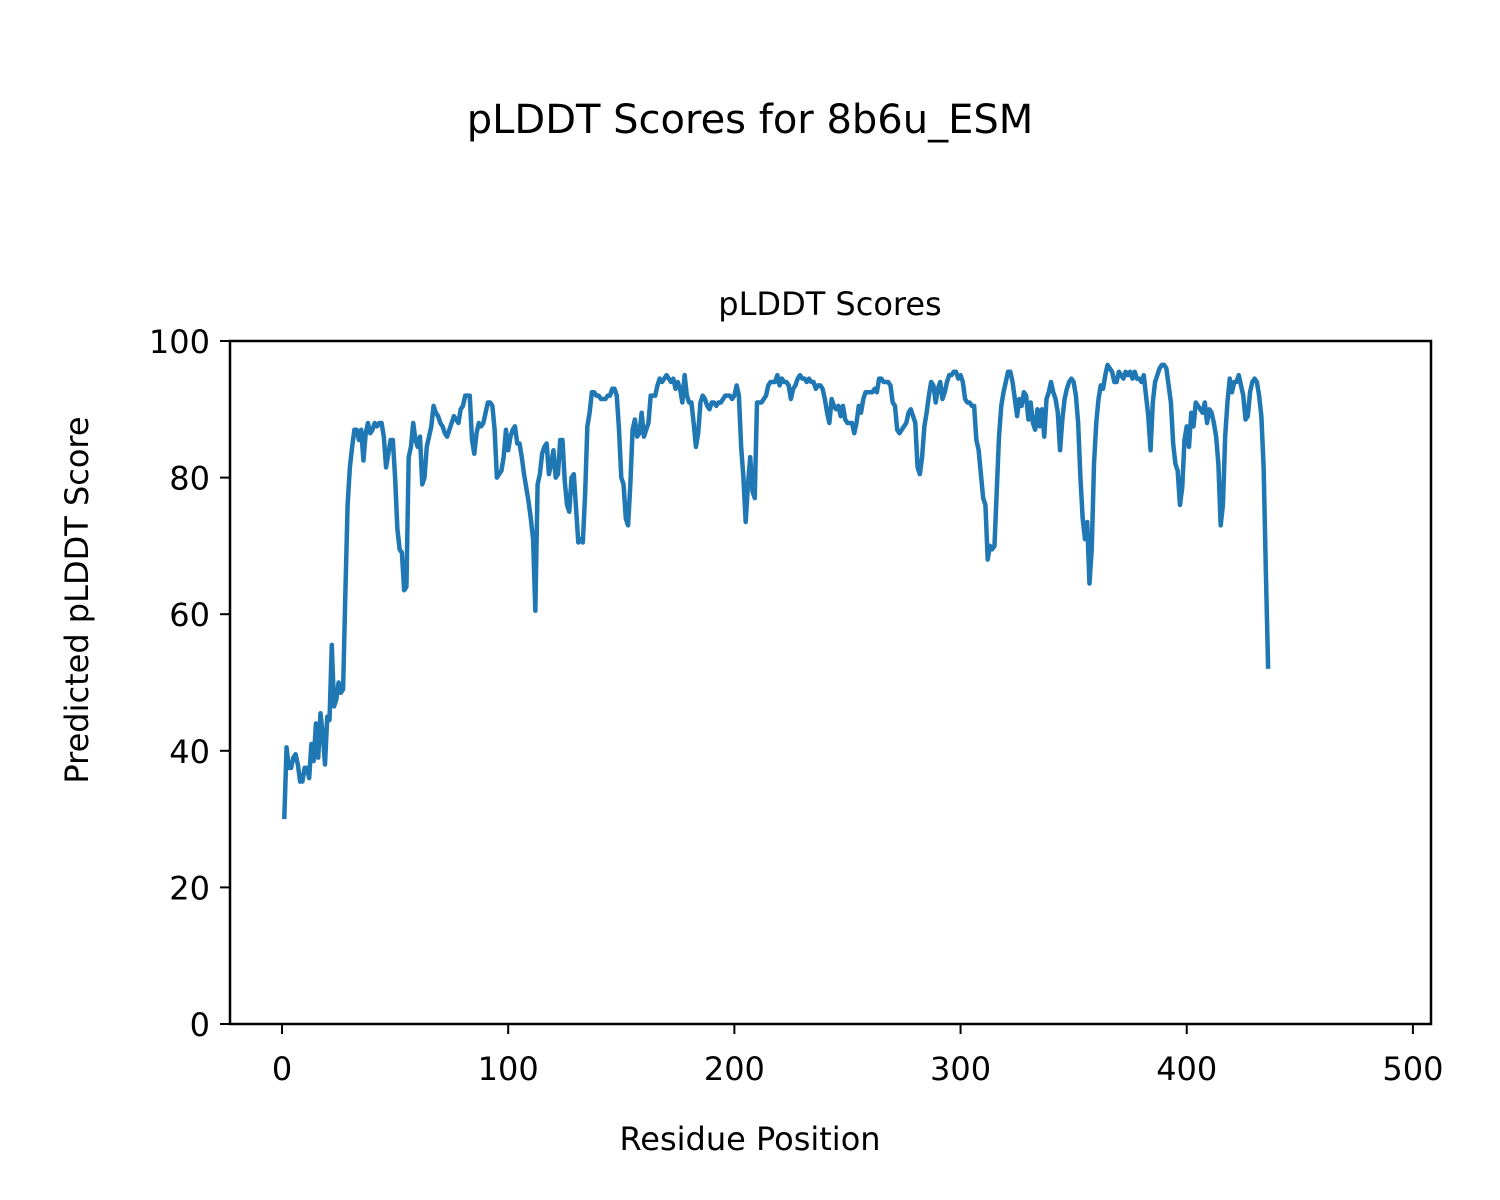  Describe the element at coordinates (189, 888) in the screenshot. I see `y-tick-label: 20` at that location.